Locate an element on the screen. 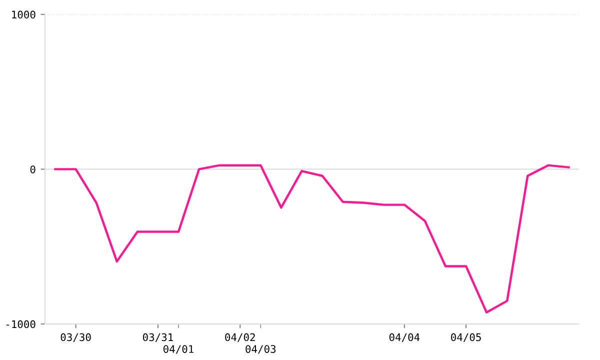 The height and width of the screenshot is (360, 600). x-tick-label: 03/31 is located at coordinates (157, 337).